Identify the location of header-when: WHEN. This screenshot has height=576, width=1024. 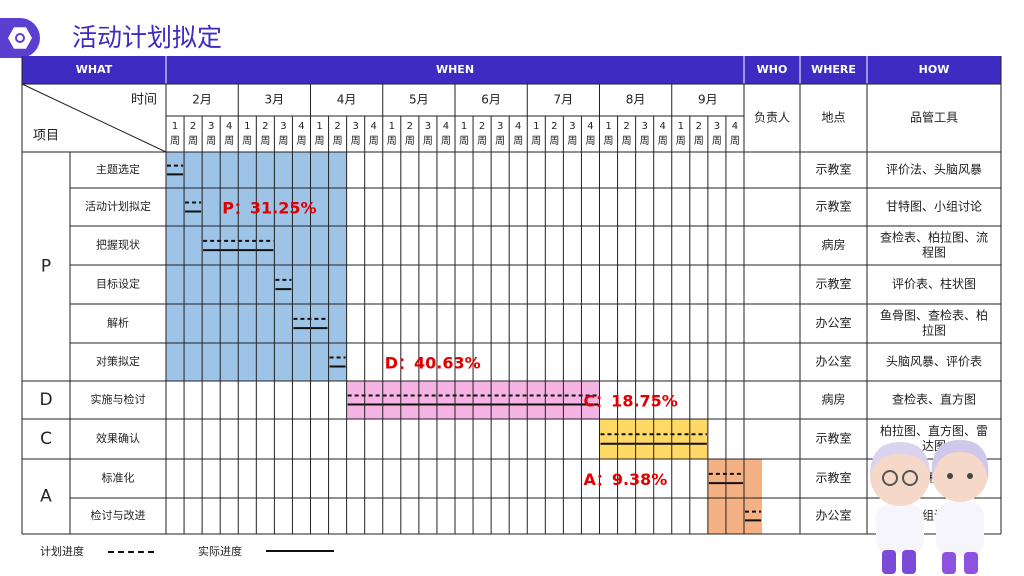
(455, 69).